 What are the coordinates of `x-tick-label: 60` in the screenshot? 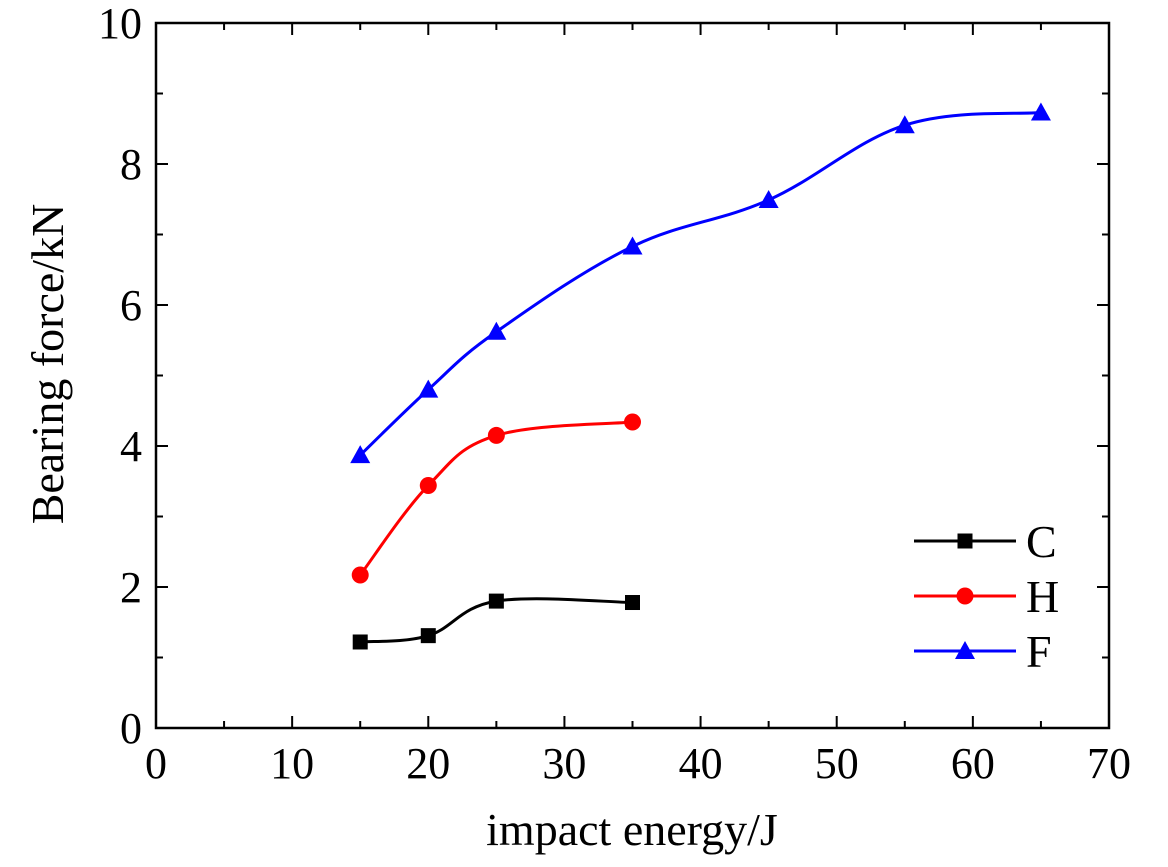 It's located at (973, 763).